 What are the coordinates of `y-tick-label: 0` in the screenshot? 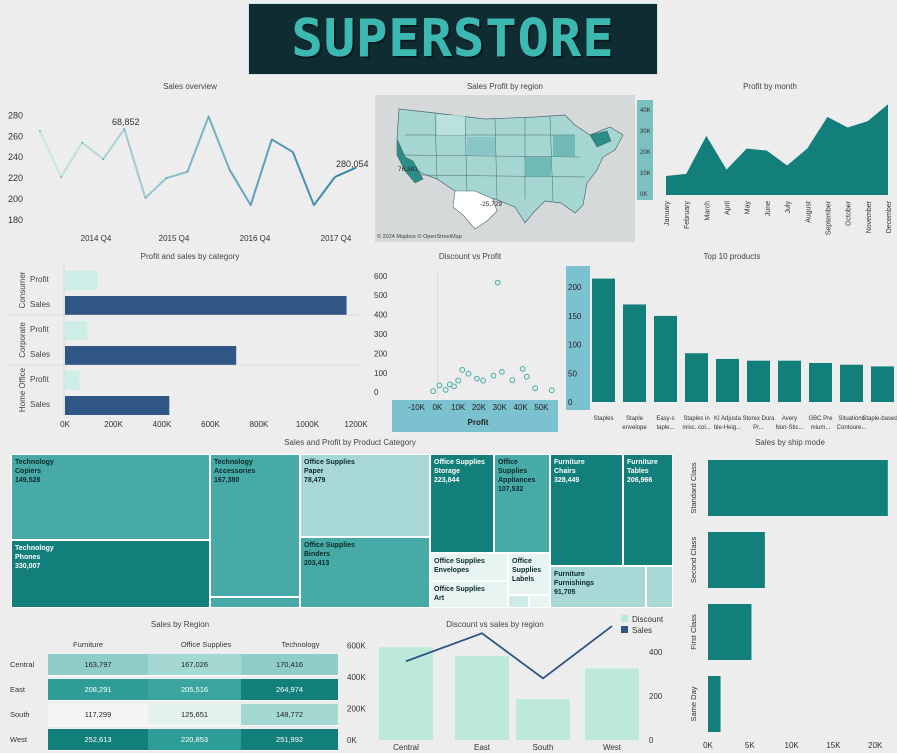 It's located at (570, 402).